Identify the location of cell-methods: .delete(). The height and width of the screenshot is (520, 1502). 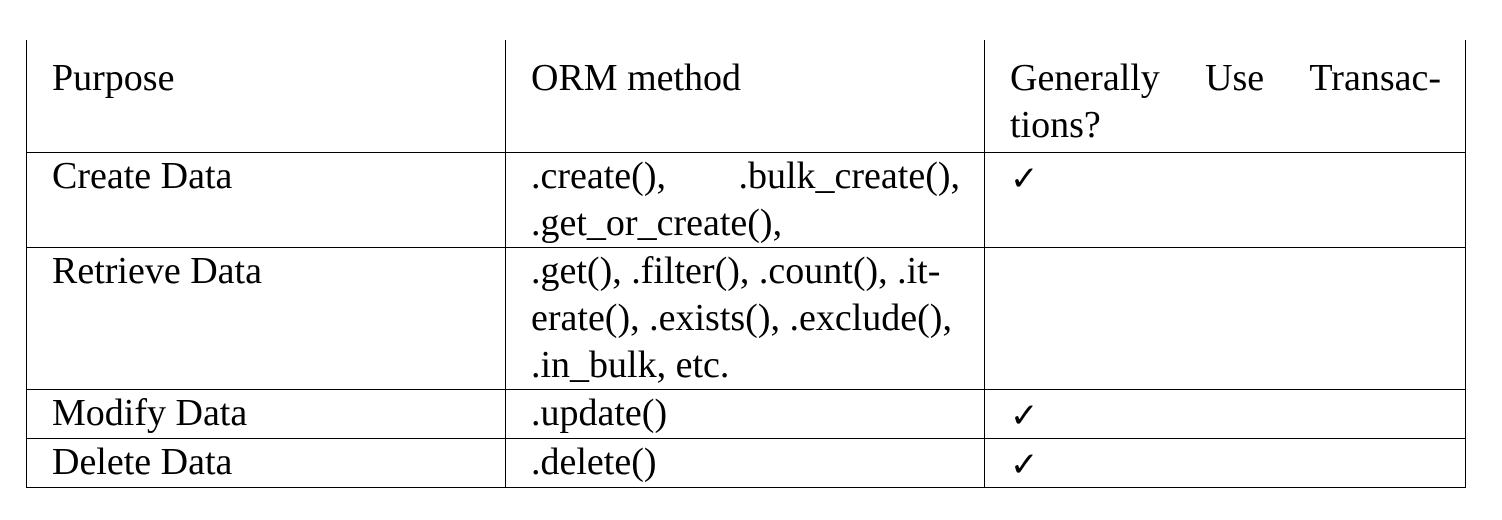
(745, 463).